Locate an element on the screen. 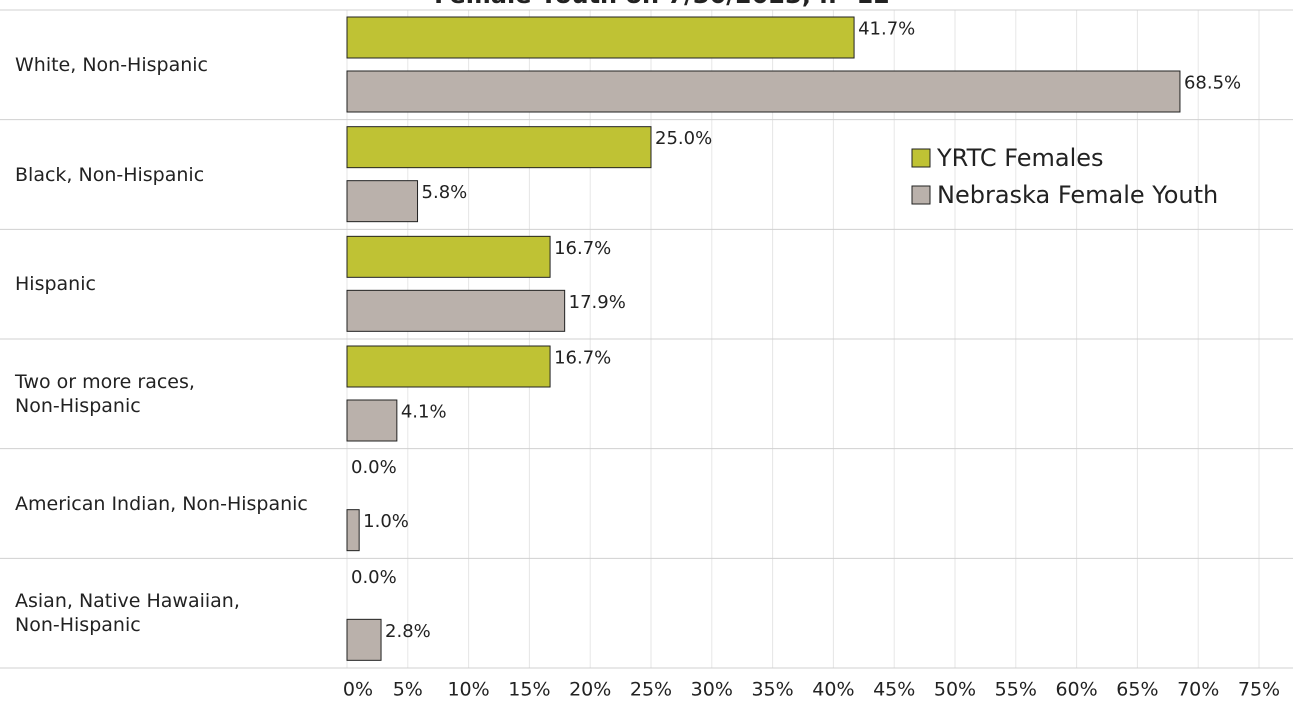  x-tick-label: 40% is located at coordinates (833, 690).